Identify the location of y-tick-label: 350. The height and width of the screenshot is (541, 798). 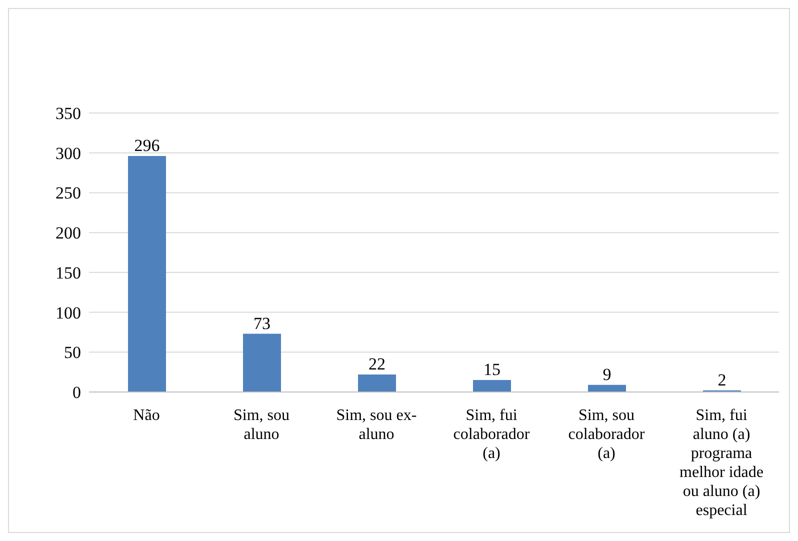
(68, 114).